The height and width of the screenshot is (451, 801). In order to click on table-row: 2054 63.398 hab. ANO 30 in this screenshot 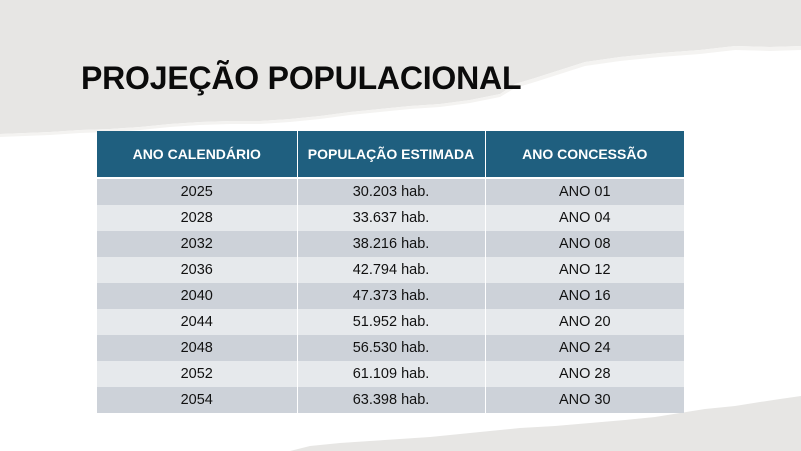, I will do `click(390, 400)`.